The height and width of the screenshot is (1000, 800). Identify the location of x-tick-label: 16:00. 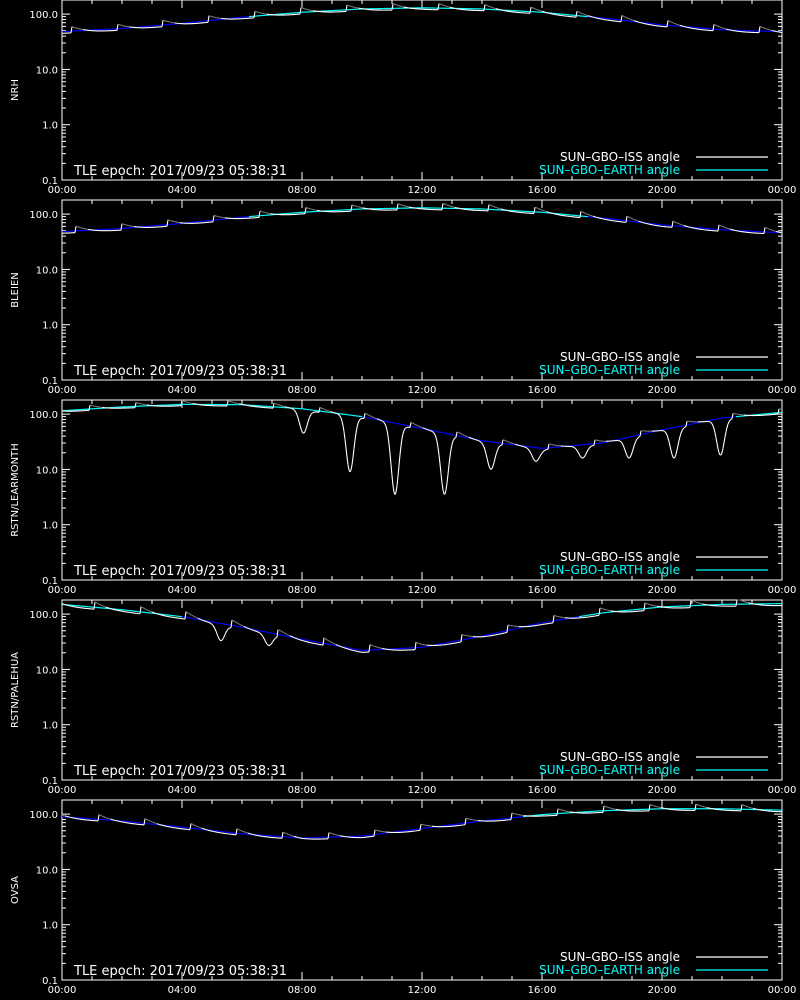
(542, 590).